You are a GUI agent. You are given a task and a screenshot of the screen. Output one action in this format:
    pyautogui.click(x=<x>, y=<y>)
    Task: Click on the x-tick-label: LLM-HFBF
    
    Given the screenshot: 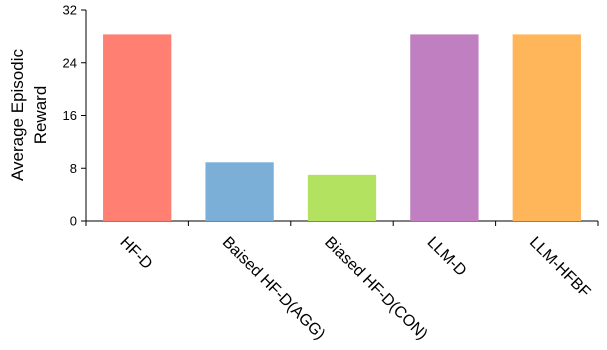 What is the action you would take?
    pyautogui.click(x=559, y=267)
    